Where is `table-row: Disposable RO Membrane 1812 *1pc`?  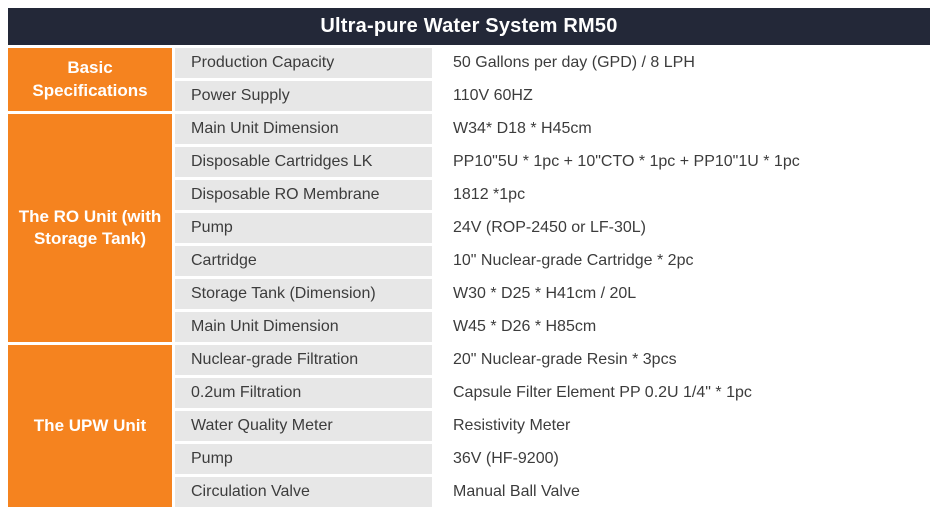
table-row: Disposable RO Membrane 1812 *1pc is located at coordinates (552, 195).